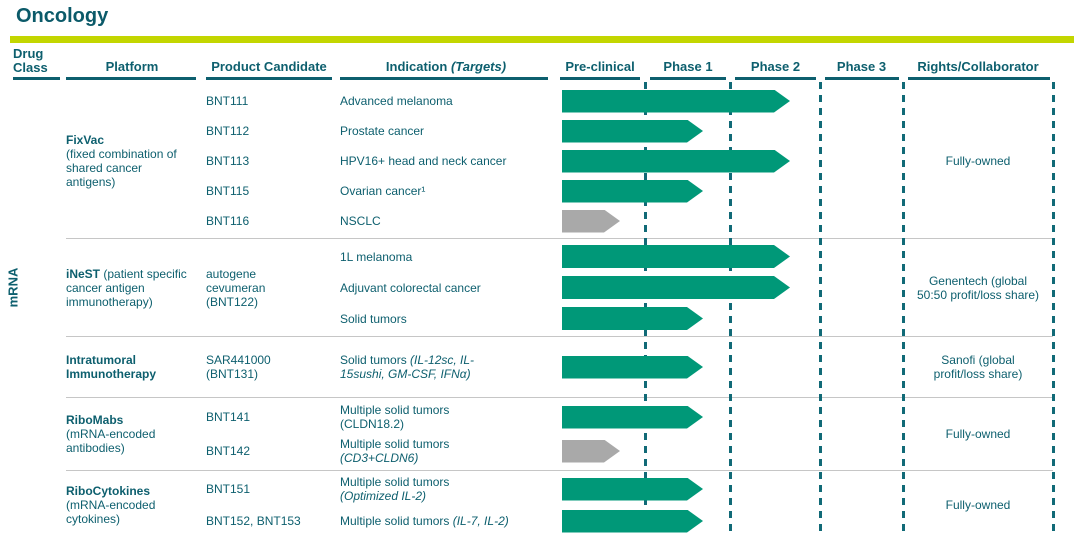  What do you see at coordinates (775, 66) in the screenshot?
I see `column-header-phase2: Phase 2` at bounding box center [775, 66].